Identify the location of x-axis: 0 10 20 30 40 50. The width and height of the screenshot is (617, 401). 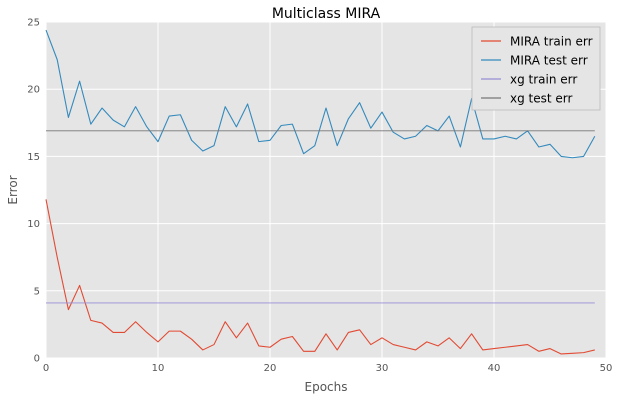
(328, 368).